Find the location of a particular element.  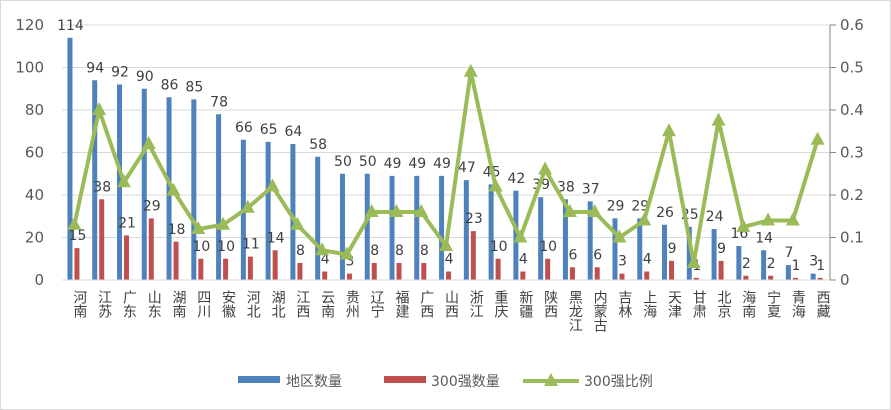

data-label-region: 47 is located at coordinates (467, 168).